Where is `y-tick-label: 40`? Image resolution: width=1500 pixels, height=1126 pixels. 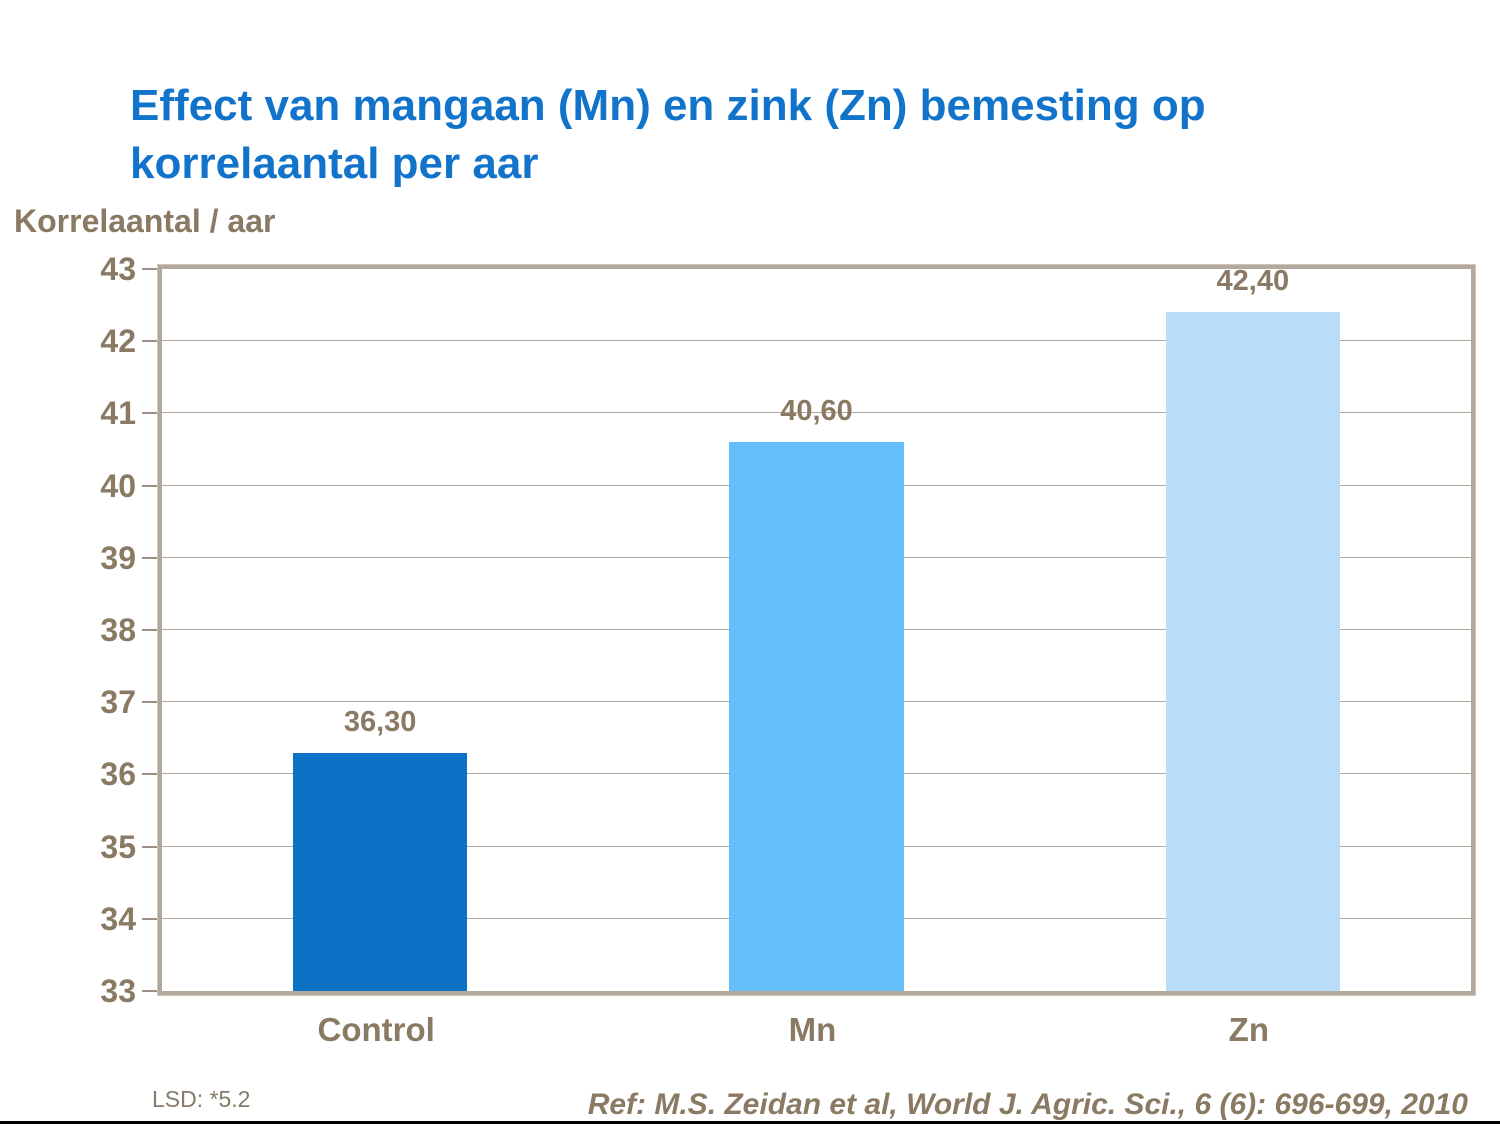 y-tick-label: 40 is located at coordinates (118, 485).